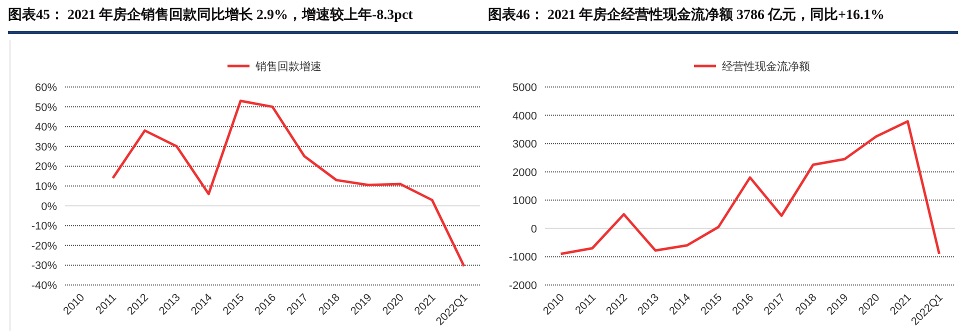 The height and width of the screenshot is (331, 961). I want to click on y-tick-label: 10%, so click(46, 187).